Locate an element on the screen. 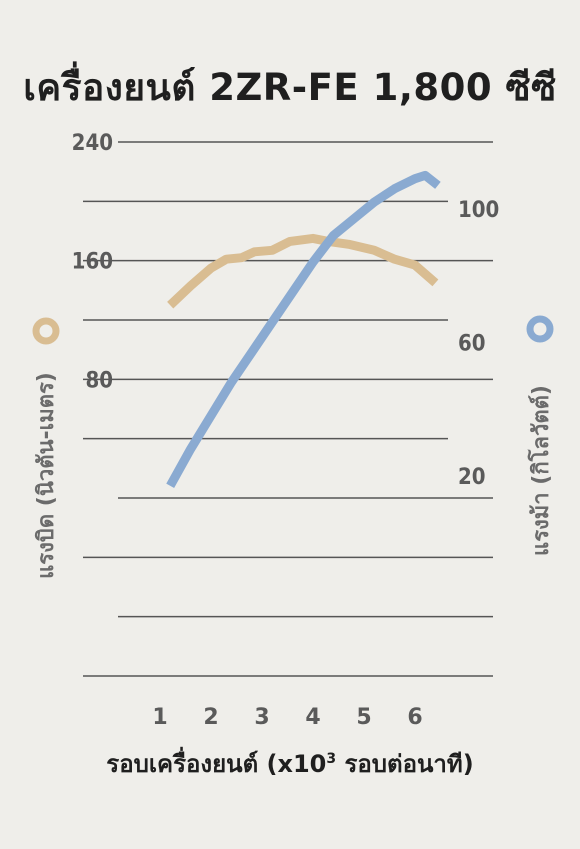 Image resolution: width=580 pixels, height=849 pixels. left-axis-label: แรงบิด (นิวตัน-เมตร) is located at coordinates (44, 475).